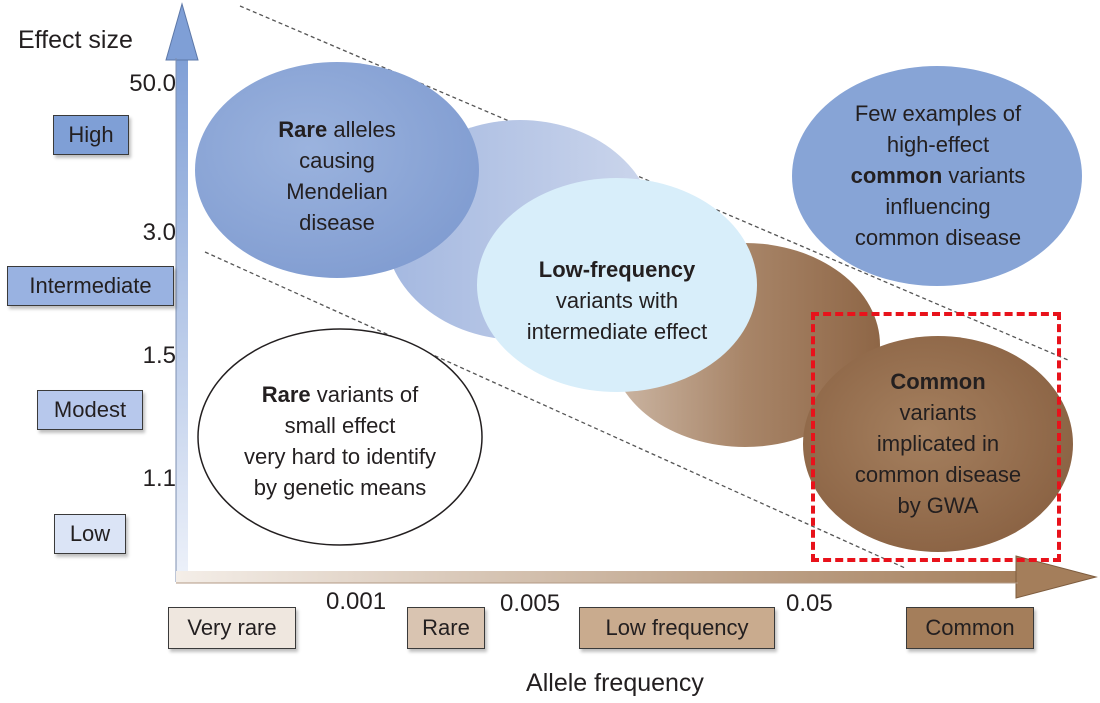 This screenshot has height=703, width=1100. I want to click on high-effect-common-line4: influencing, so click(938, 206).